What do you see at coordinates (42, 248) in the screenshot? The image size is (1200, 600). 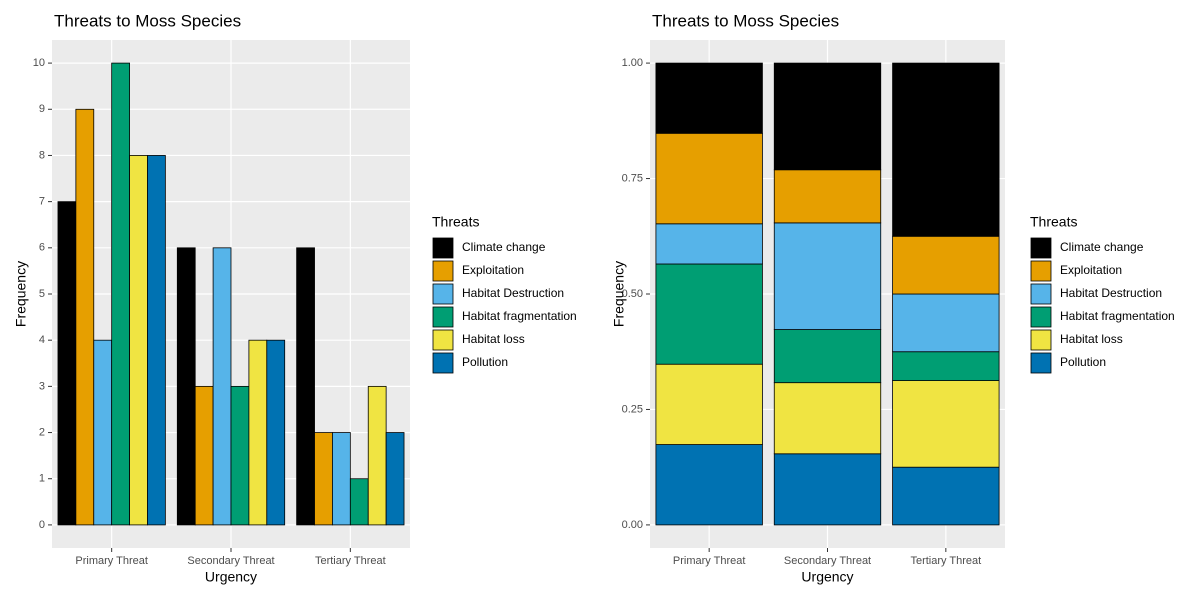 I see `y-tick-label: 6` at bounding box center [42, 248].